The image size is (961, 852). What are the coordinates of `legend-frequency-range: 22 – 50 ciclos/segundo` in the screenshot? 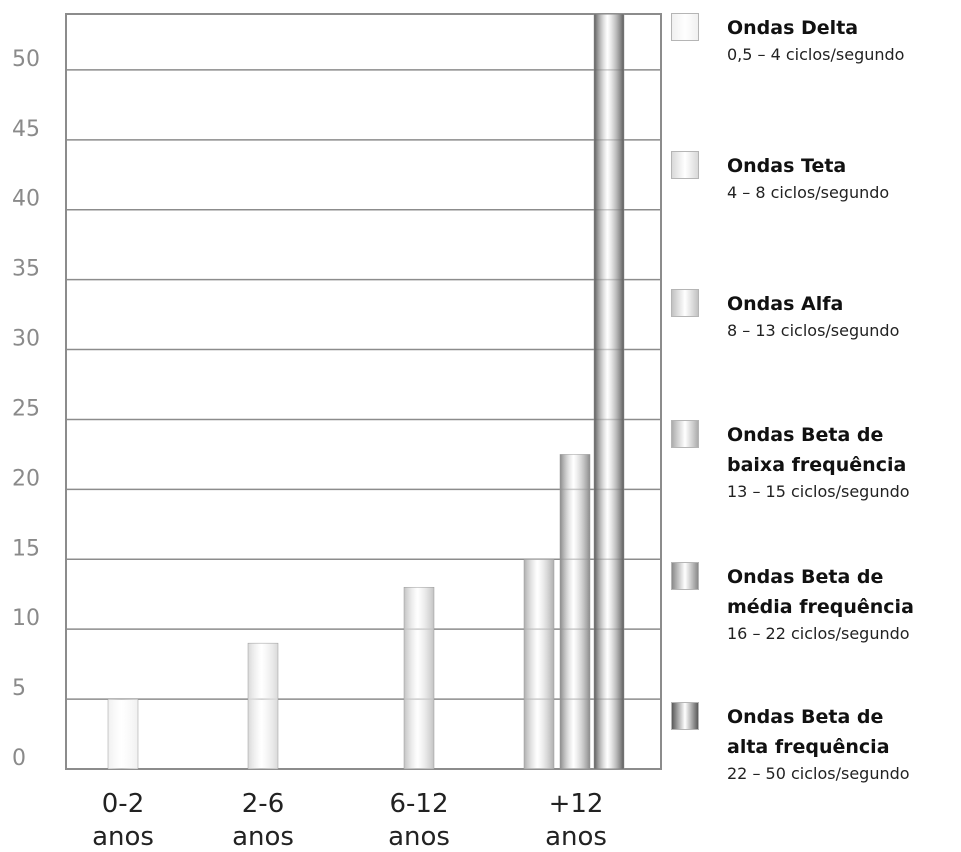 It's located at (818, 773).